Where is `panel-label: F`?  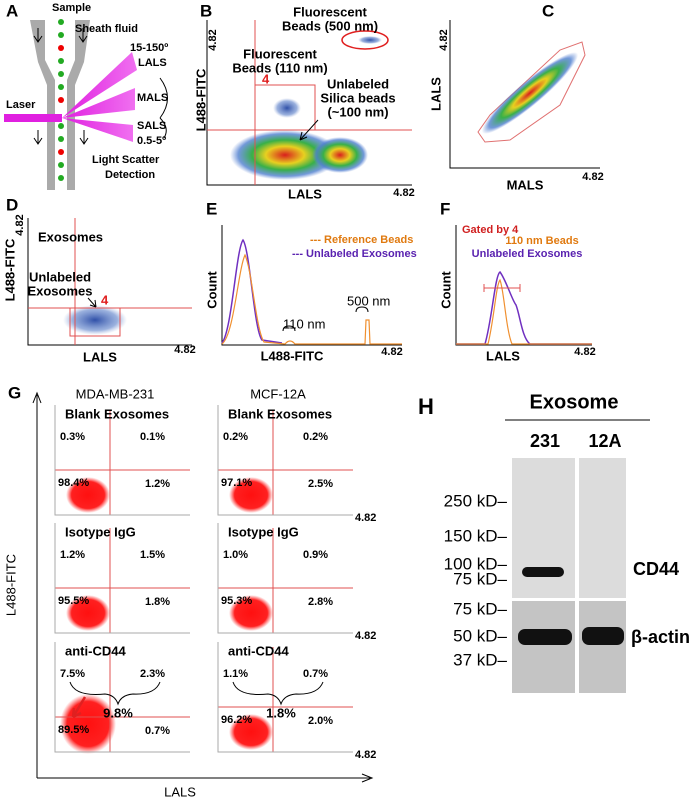 panel-label: F is located at coordinates (445, 208).